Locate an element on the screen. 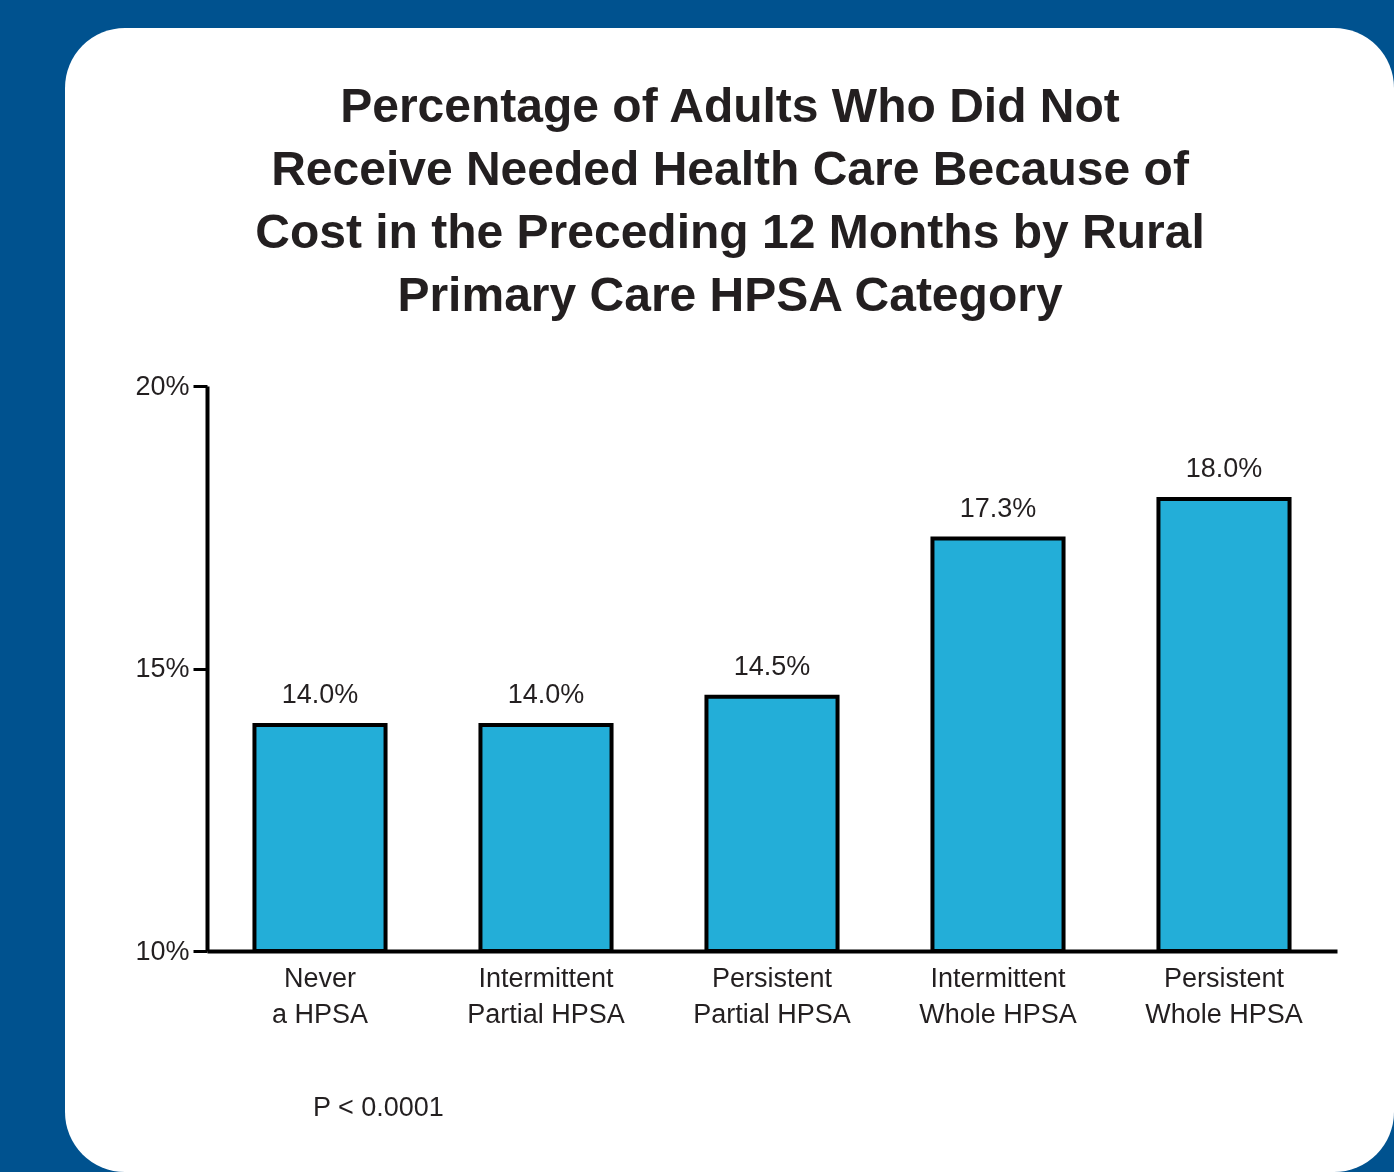  text: P < 0.0001 is located at coordinates (378, 1107).